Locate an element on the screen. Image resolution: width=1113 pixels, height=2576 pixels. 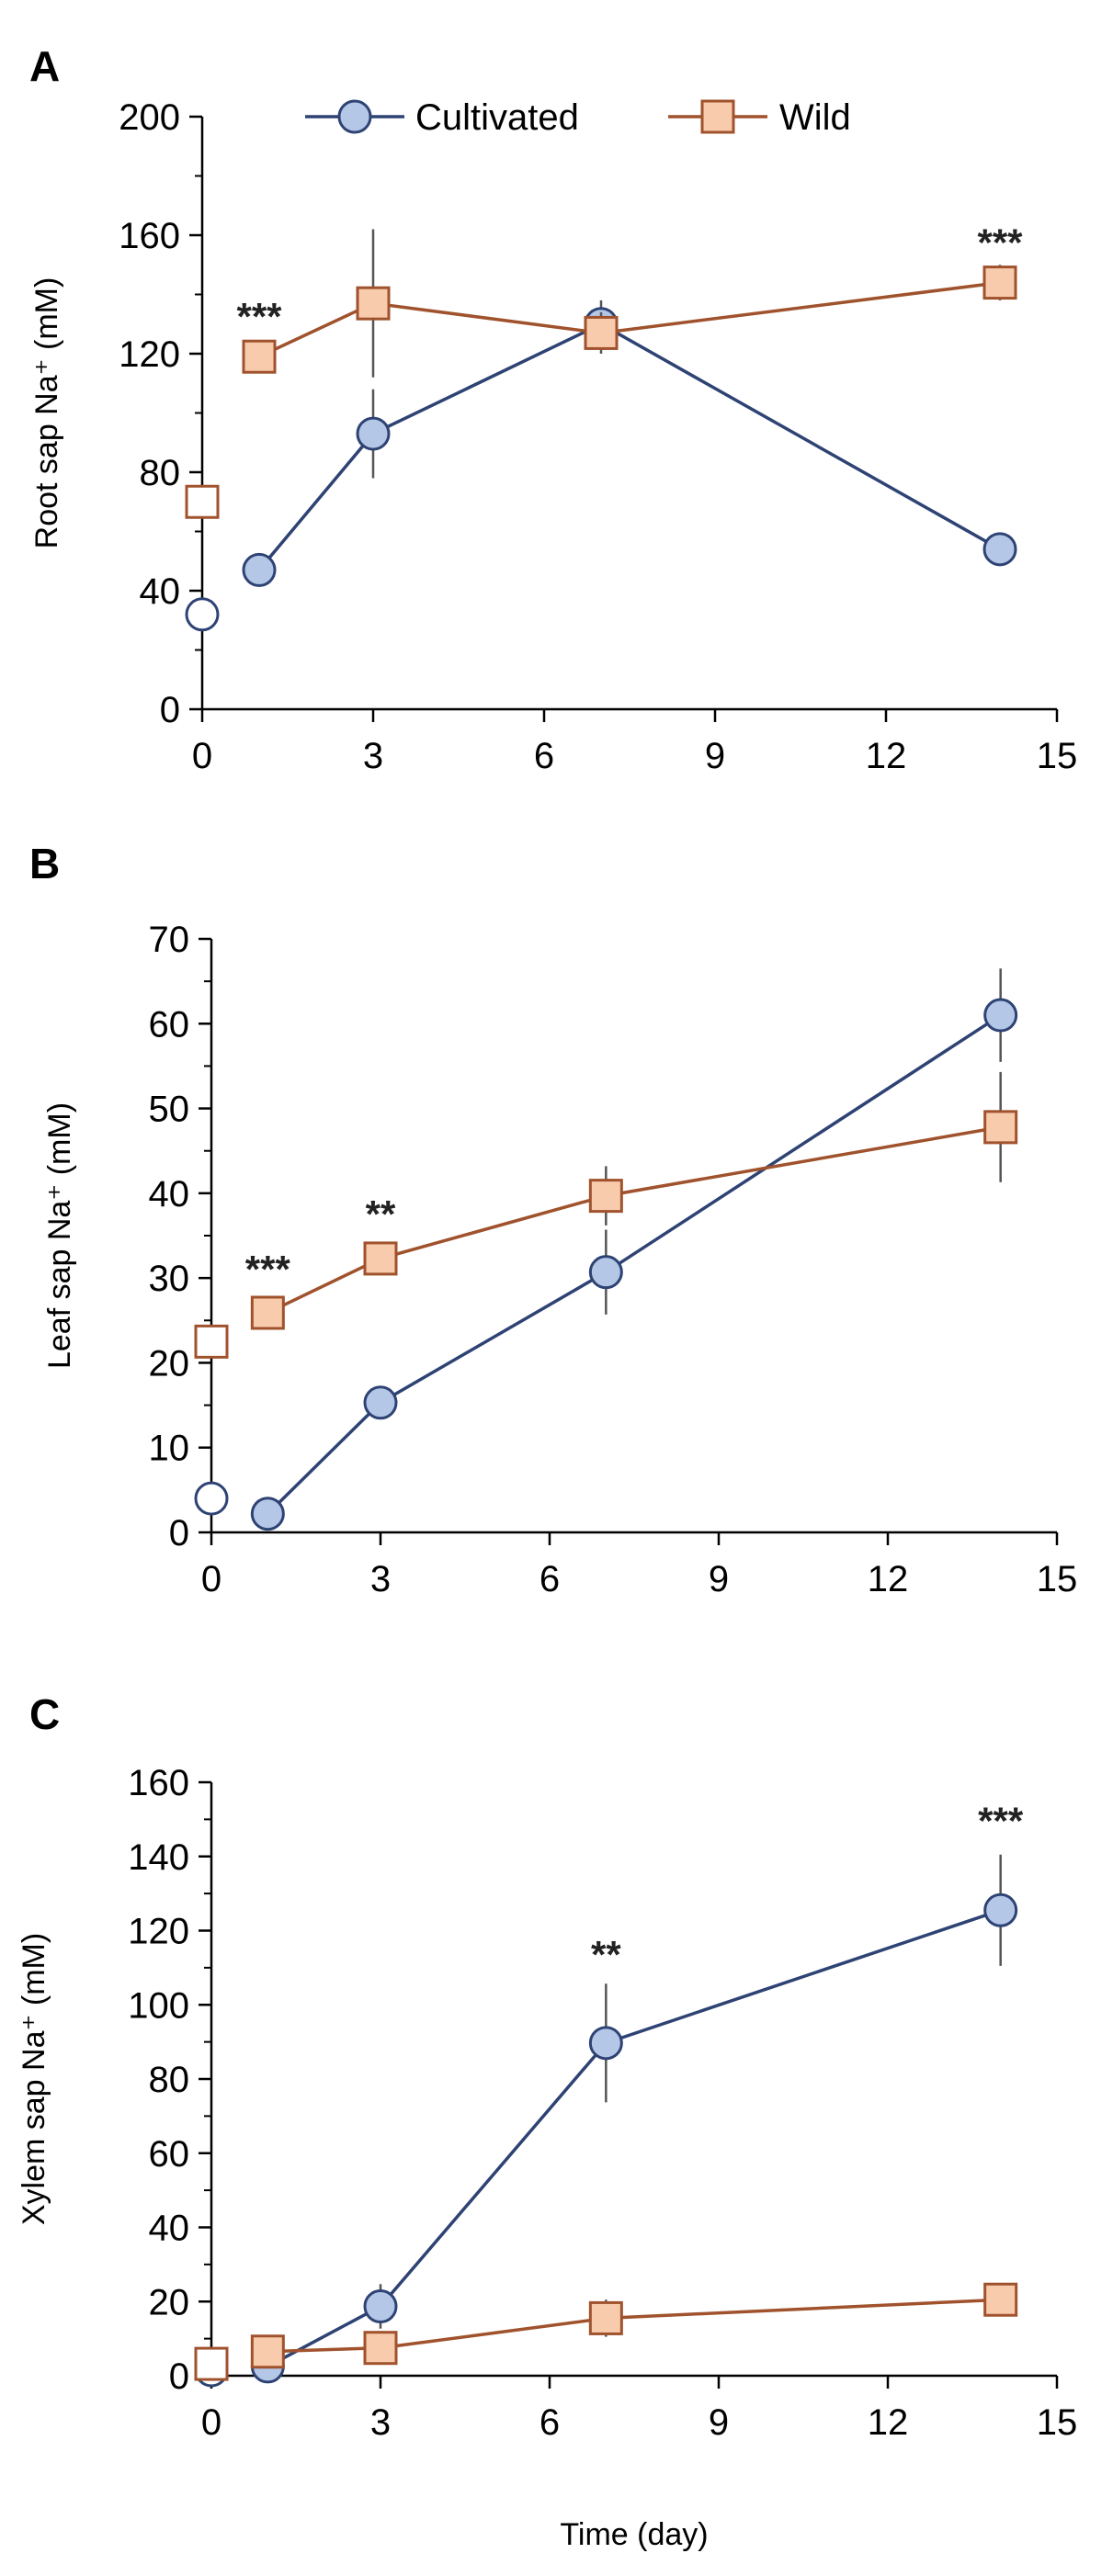
legend: Cultivated Wild is located at coordinates (578, 117).